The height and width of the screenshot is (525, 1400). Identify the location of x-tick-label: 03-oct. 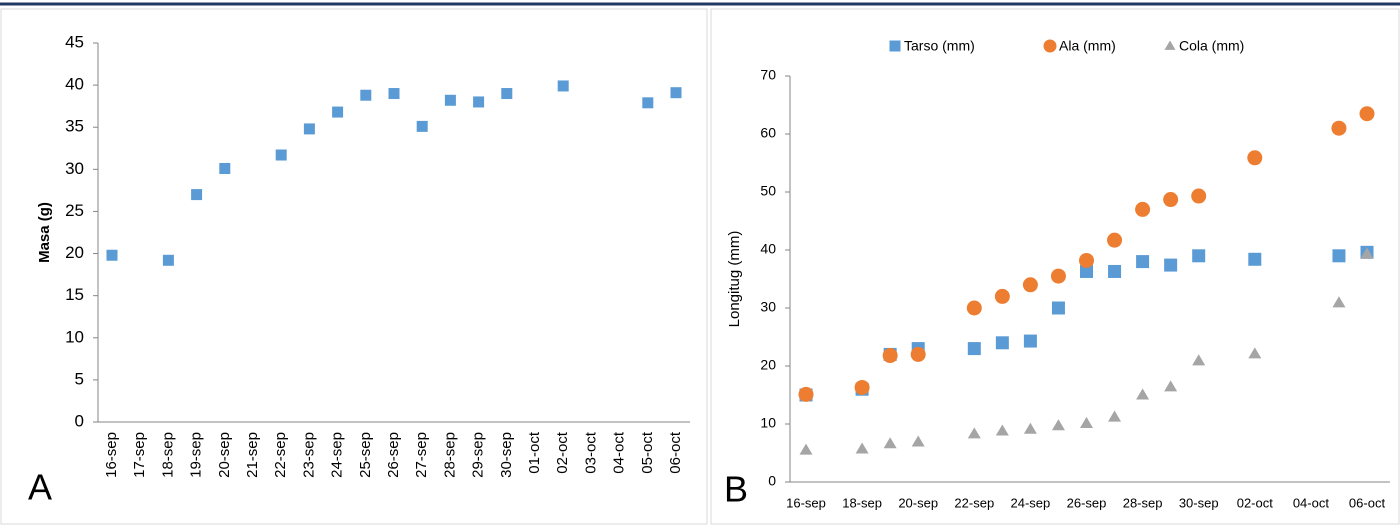
(590, 452).